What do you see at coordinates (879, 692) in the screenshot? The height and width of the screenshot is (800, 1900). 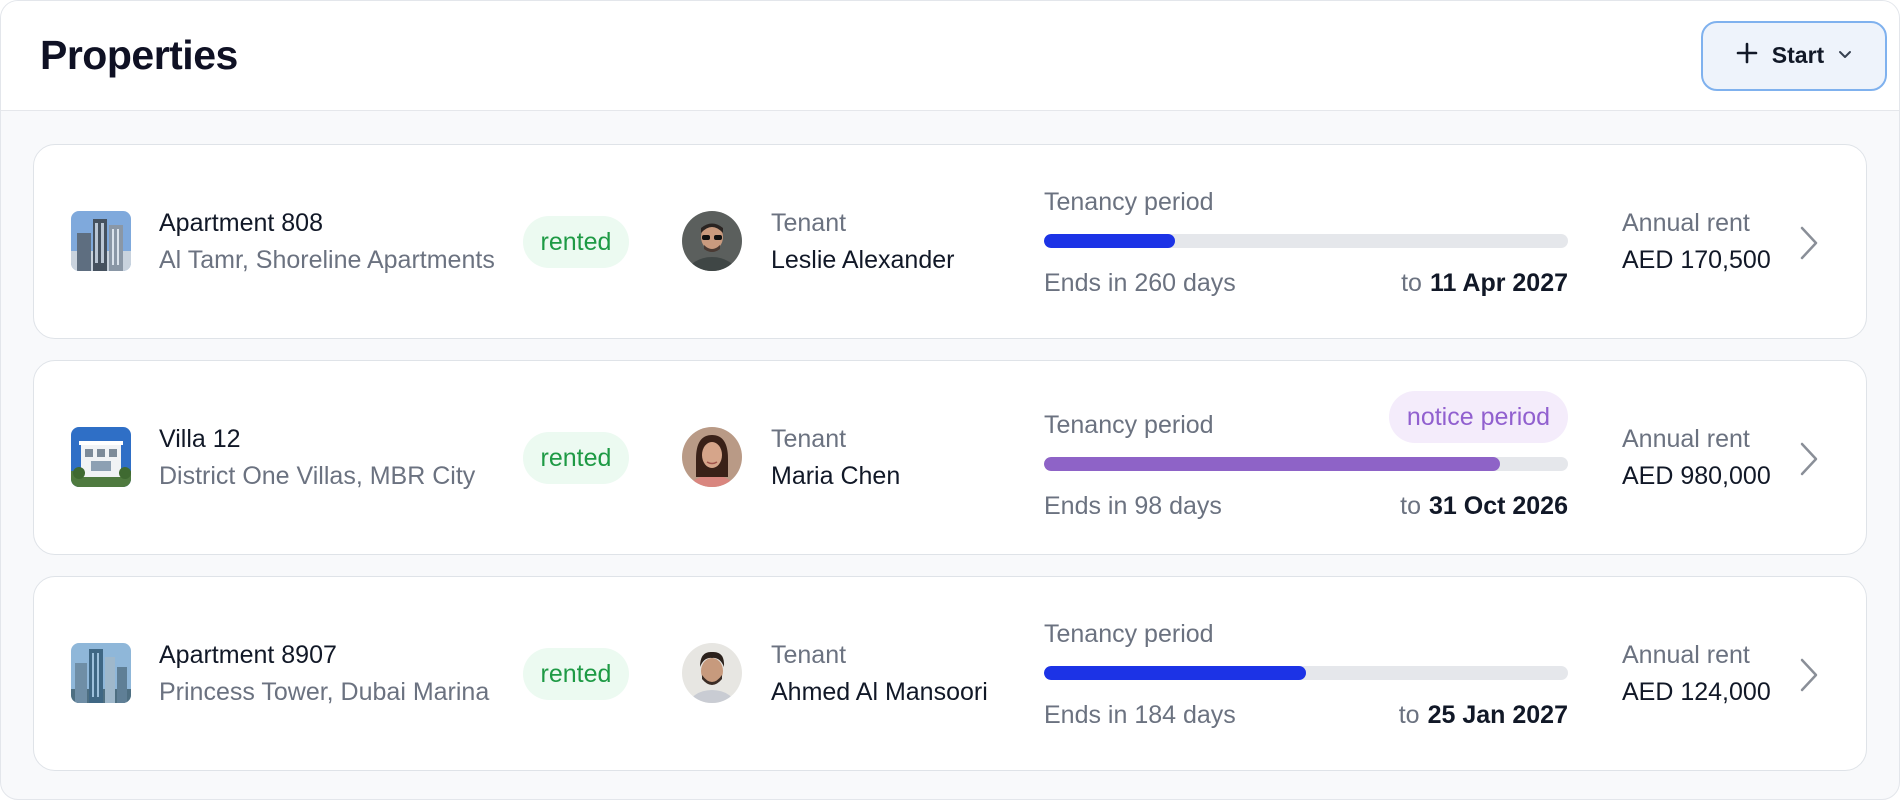 I see `tenant-name: Ahmed Al Mansoori` at bounding box center [879, 692].